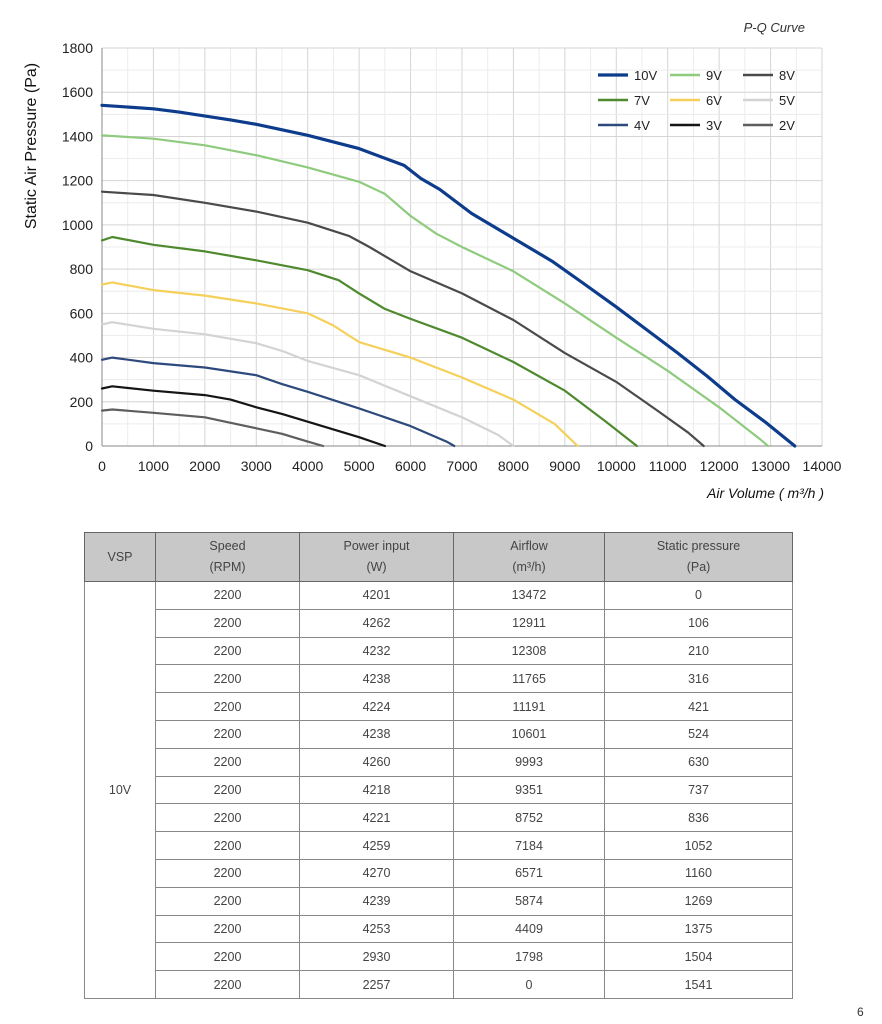  I want to click on series-line-6v, so click(339, 364).